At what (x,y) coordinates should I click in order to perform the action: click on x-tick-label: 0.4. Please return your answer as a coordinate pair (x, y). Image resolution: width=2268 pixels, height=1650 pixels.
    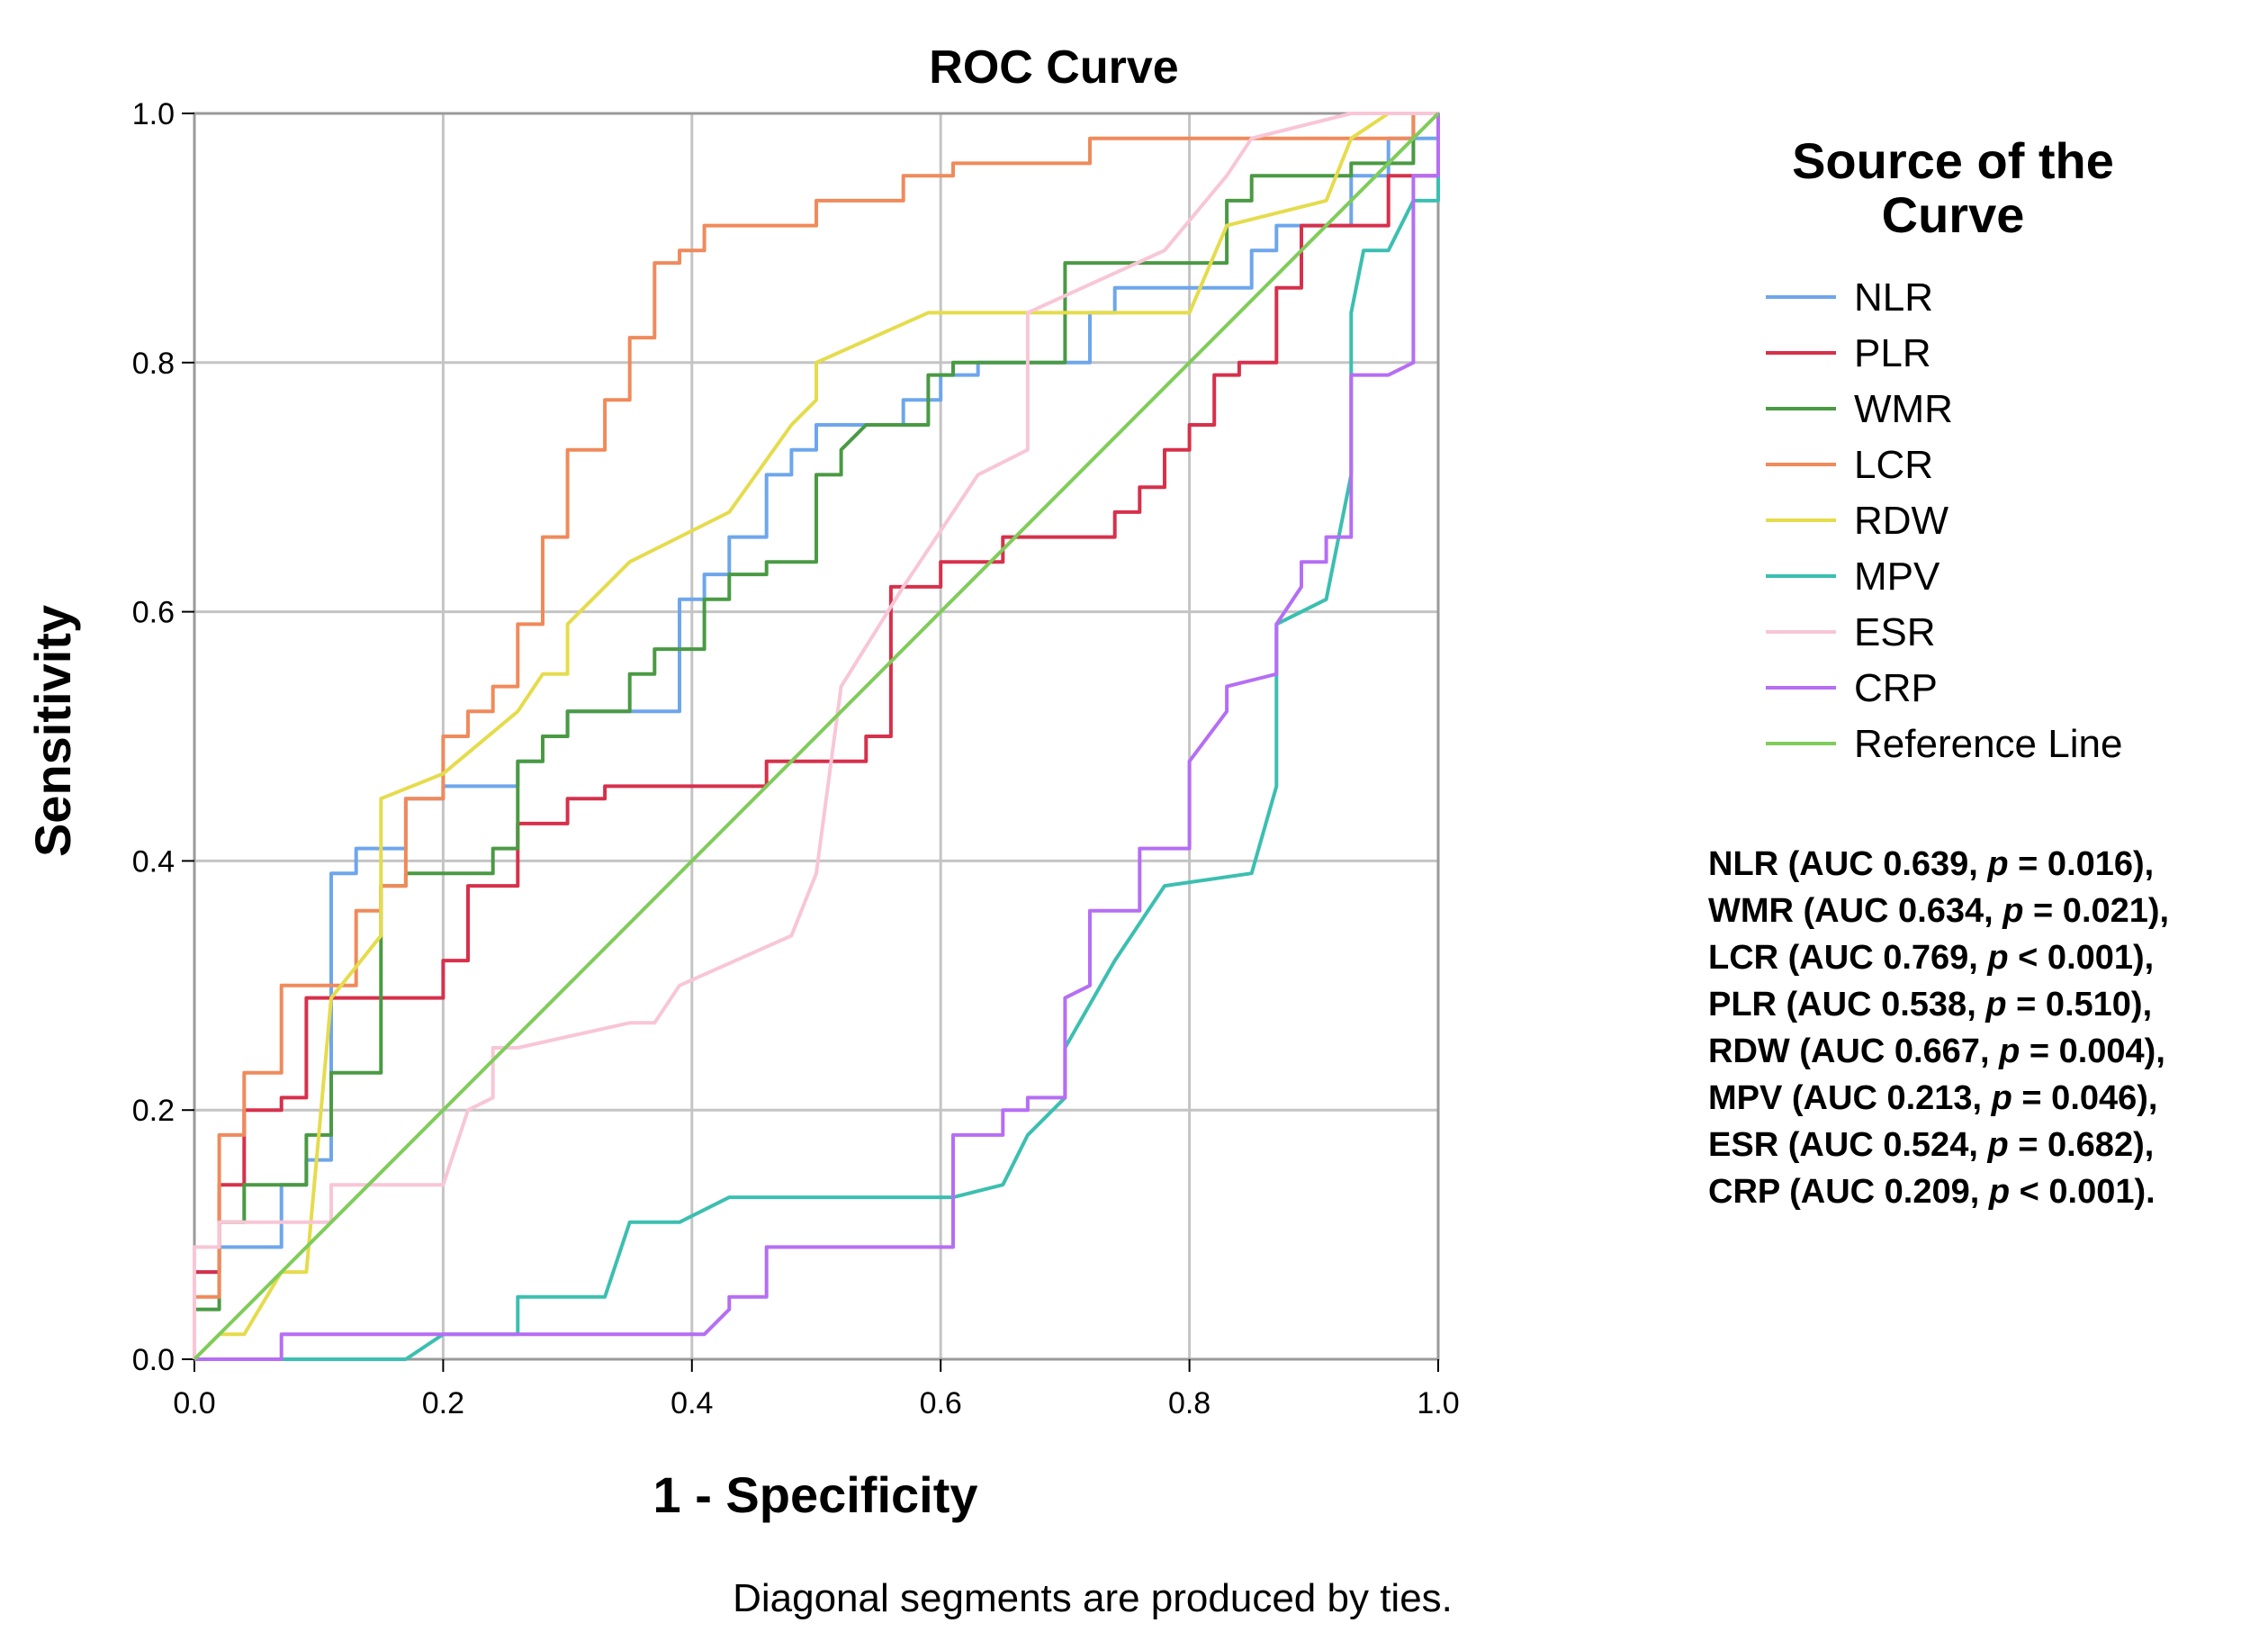
    Looking at the image, I should click on (691, 1403).